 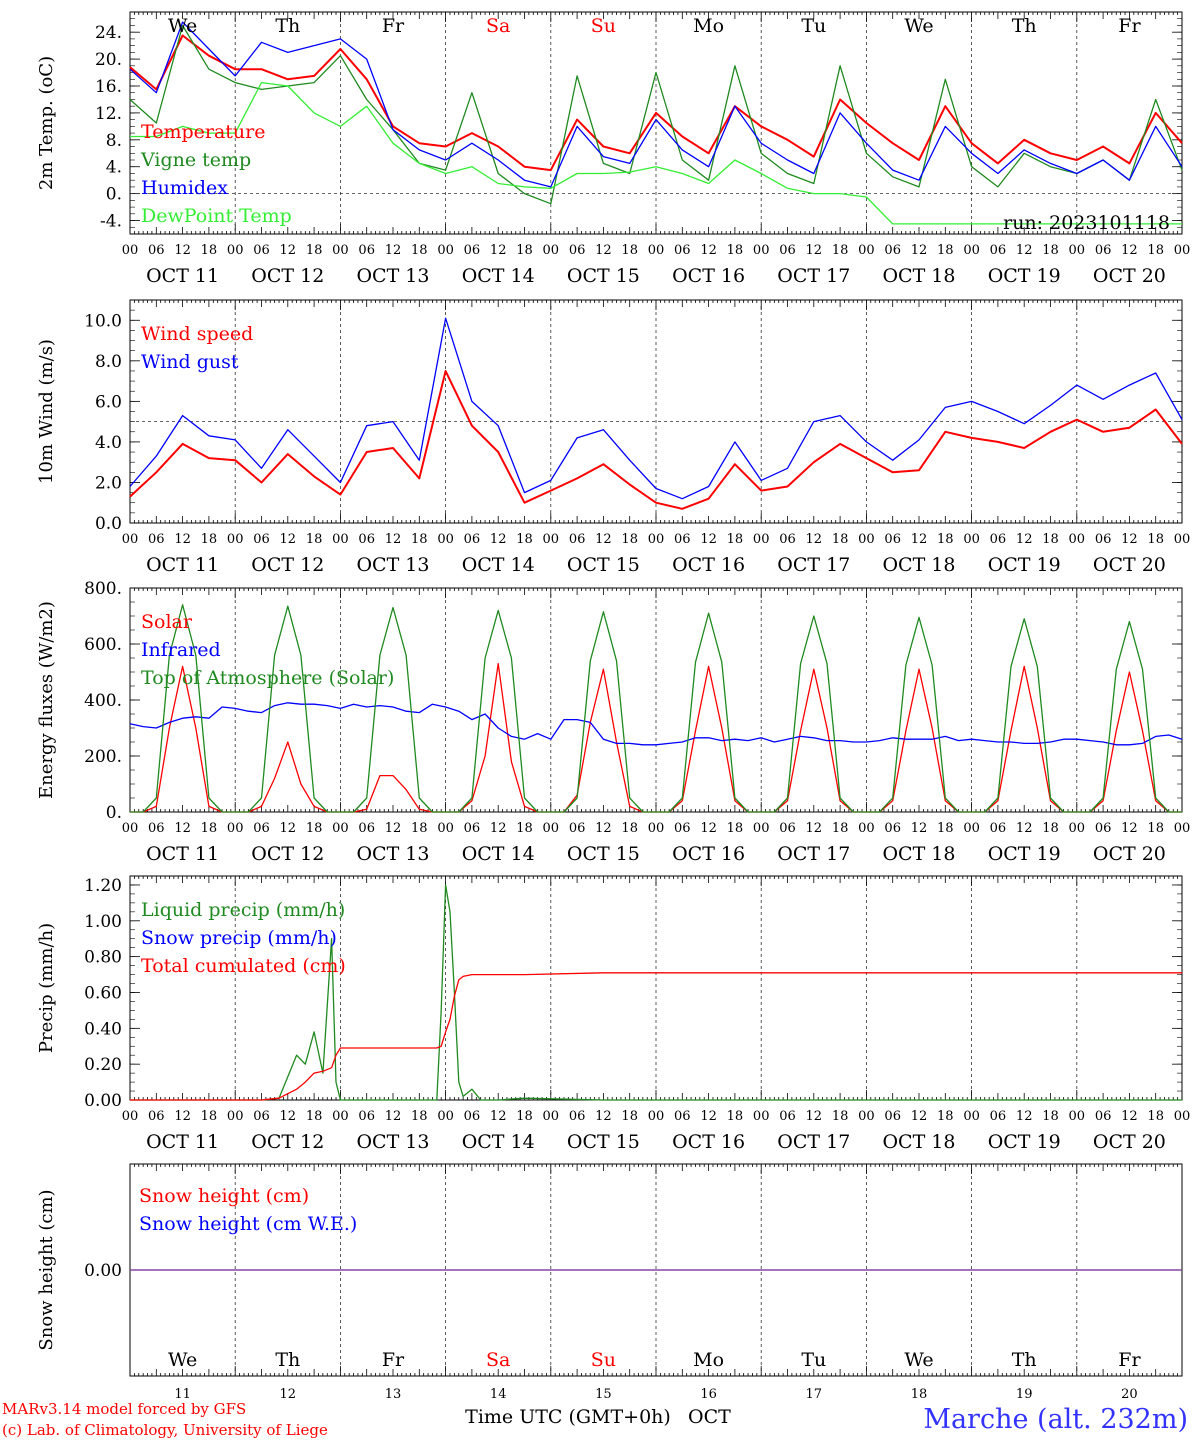 What do you see at coordinates (103, 757) in the screenshot?
I see `y-tick-label: 200.` at bounding box center [103, 757].